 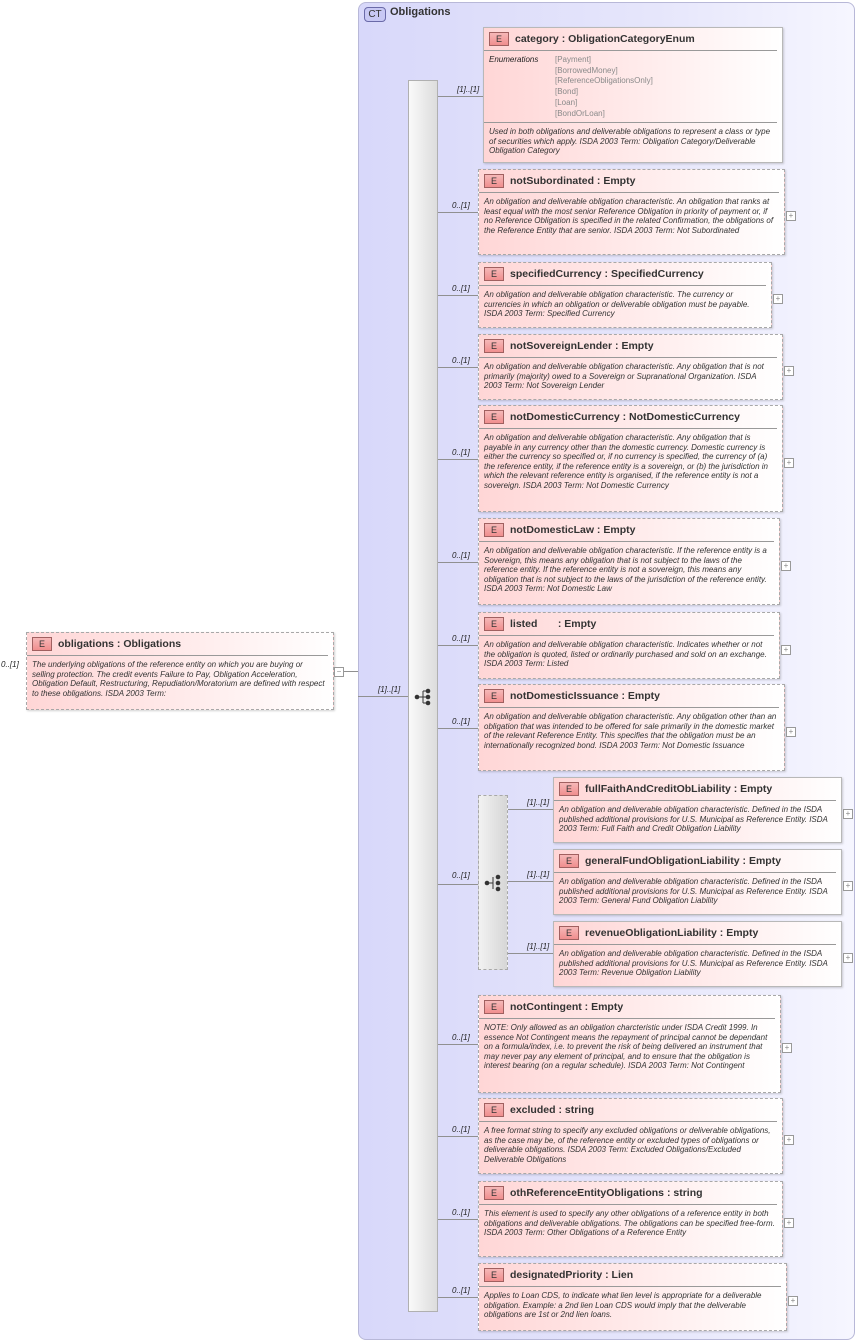 What do you see at coordinates (567, 92) in the screenshot?
I see `enumeration-value: [Bond]` at bounding box center [567, 92].